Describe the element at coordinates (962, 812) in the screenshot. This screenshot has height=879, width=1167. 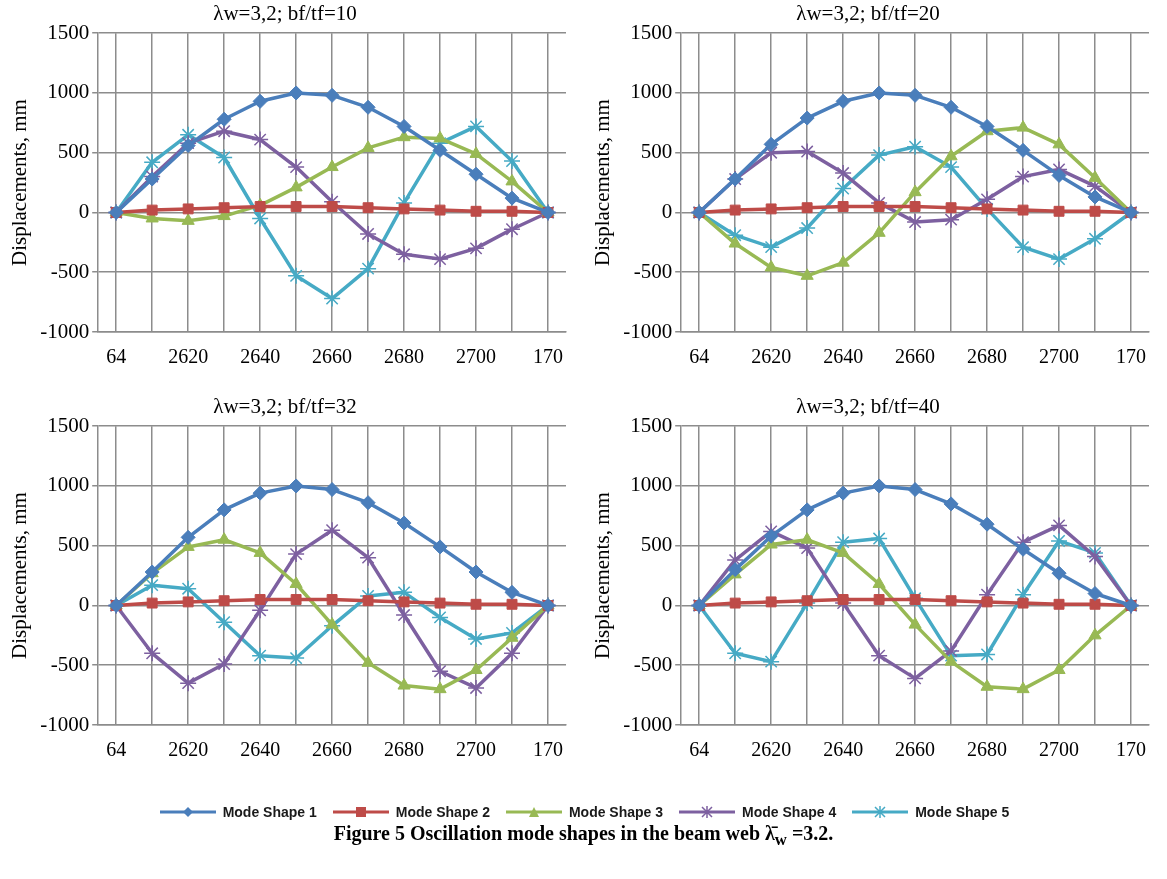
I see `legend-label: Mode Shape 5` at that location.